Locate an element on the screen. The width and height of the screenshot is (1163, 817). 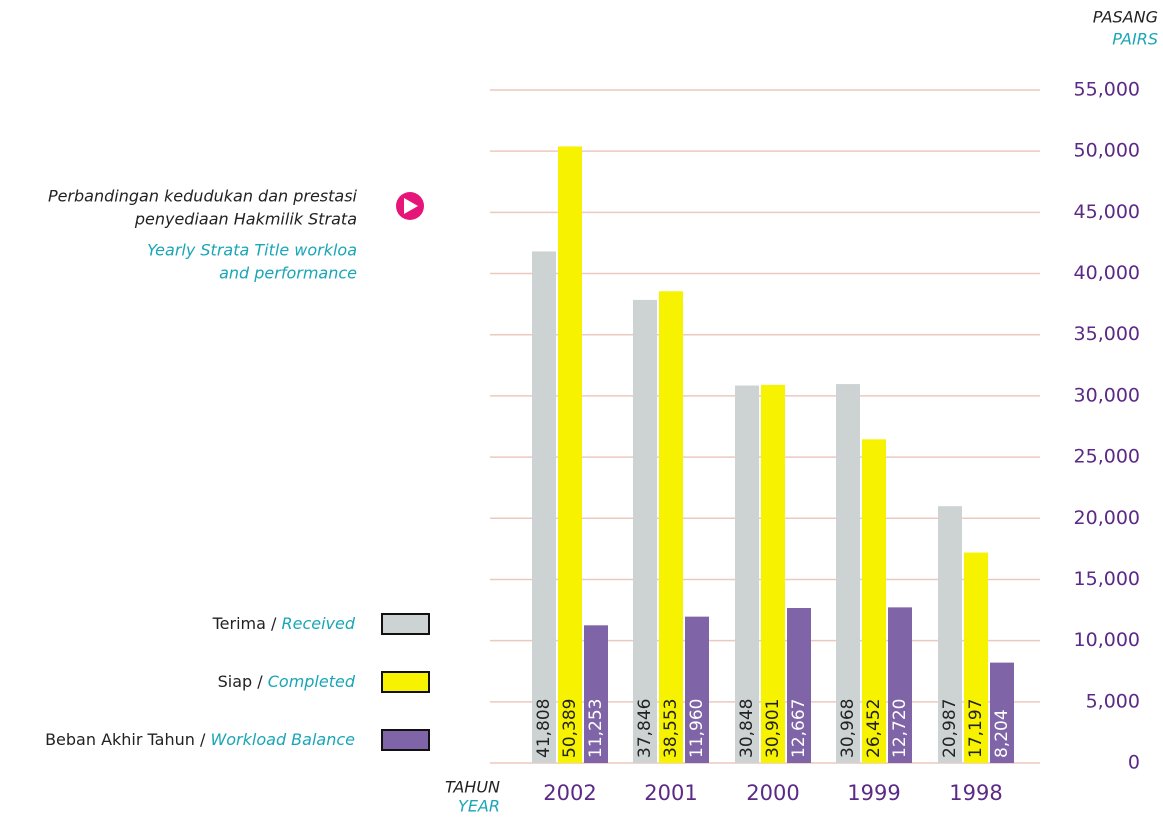
value-label: 30,968 is located at coordinates (848, 728).